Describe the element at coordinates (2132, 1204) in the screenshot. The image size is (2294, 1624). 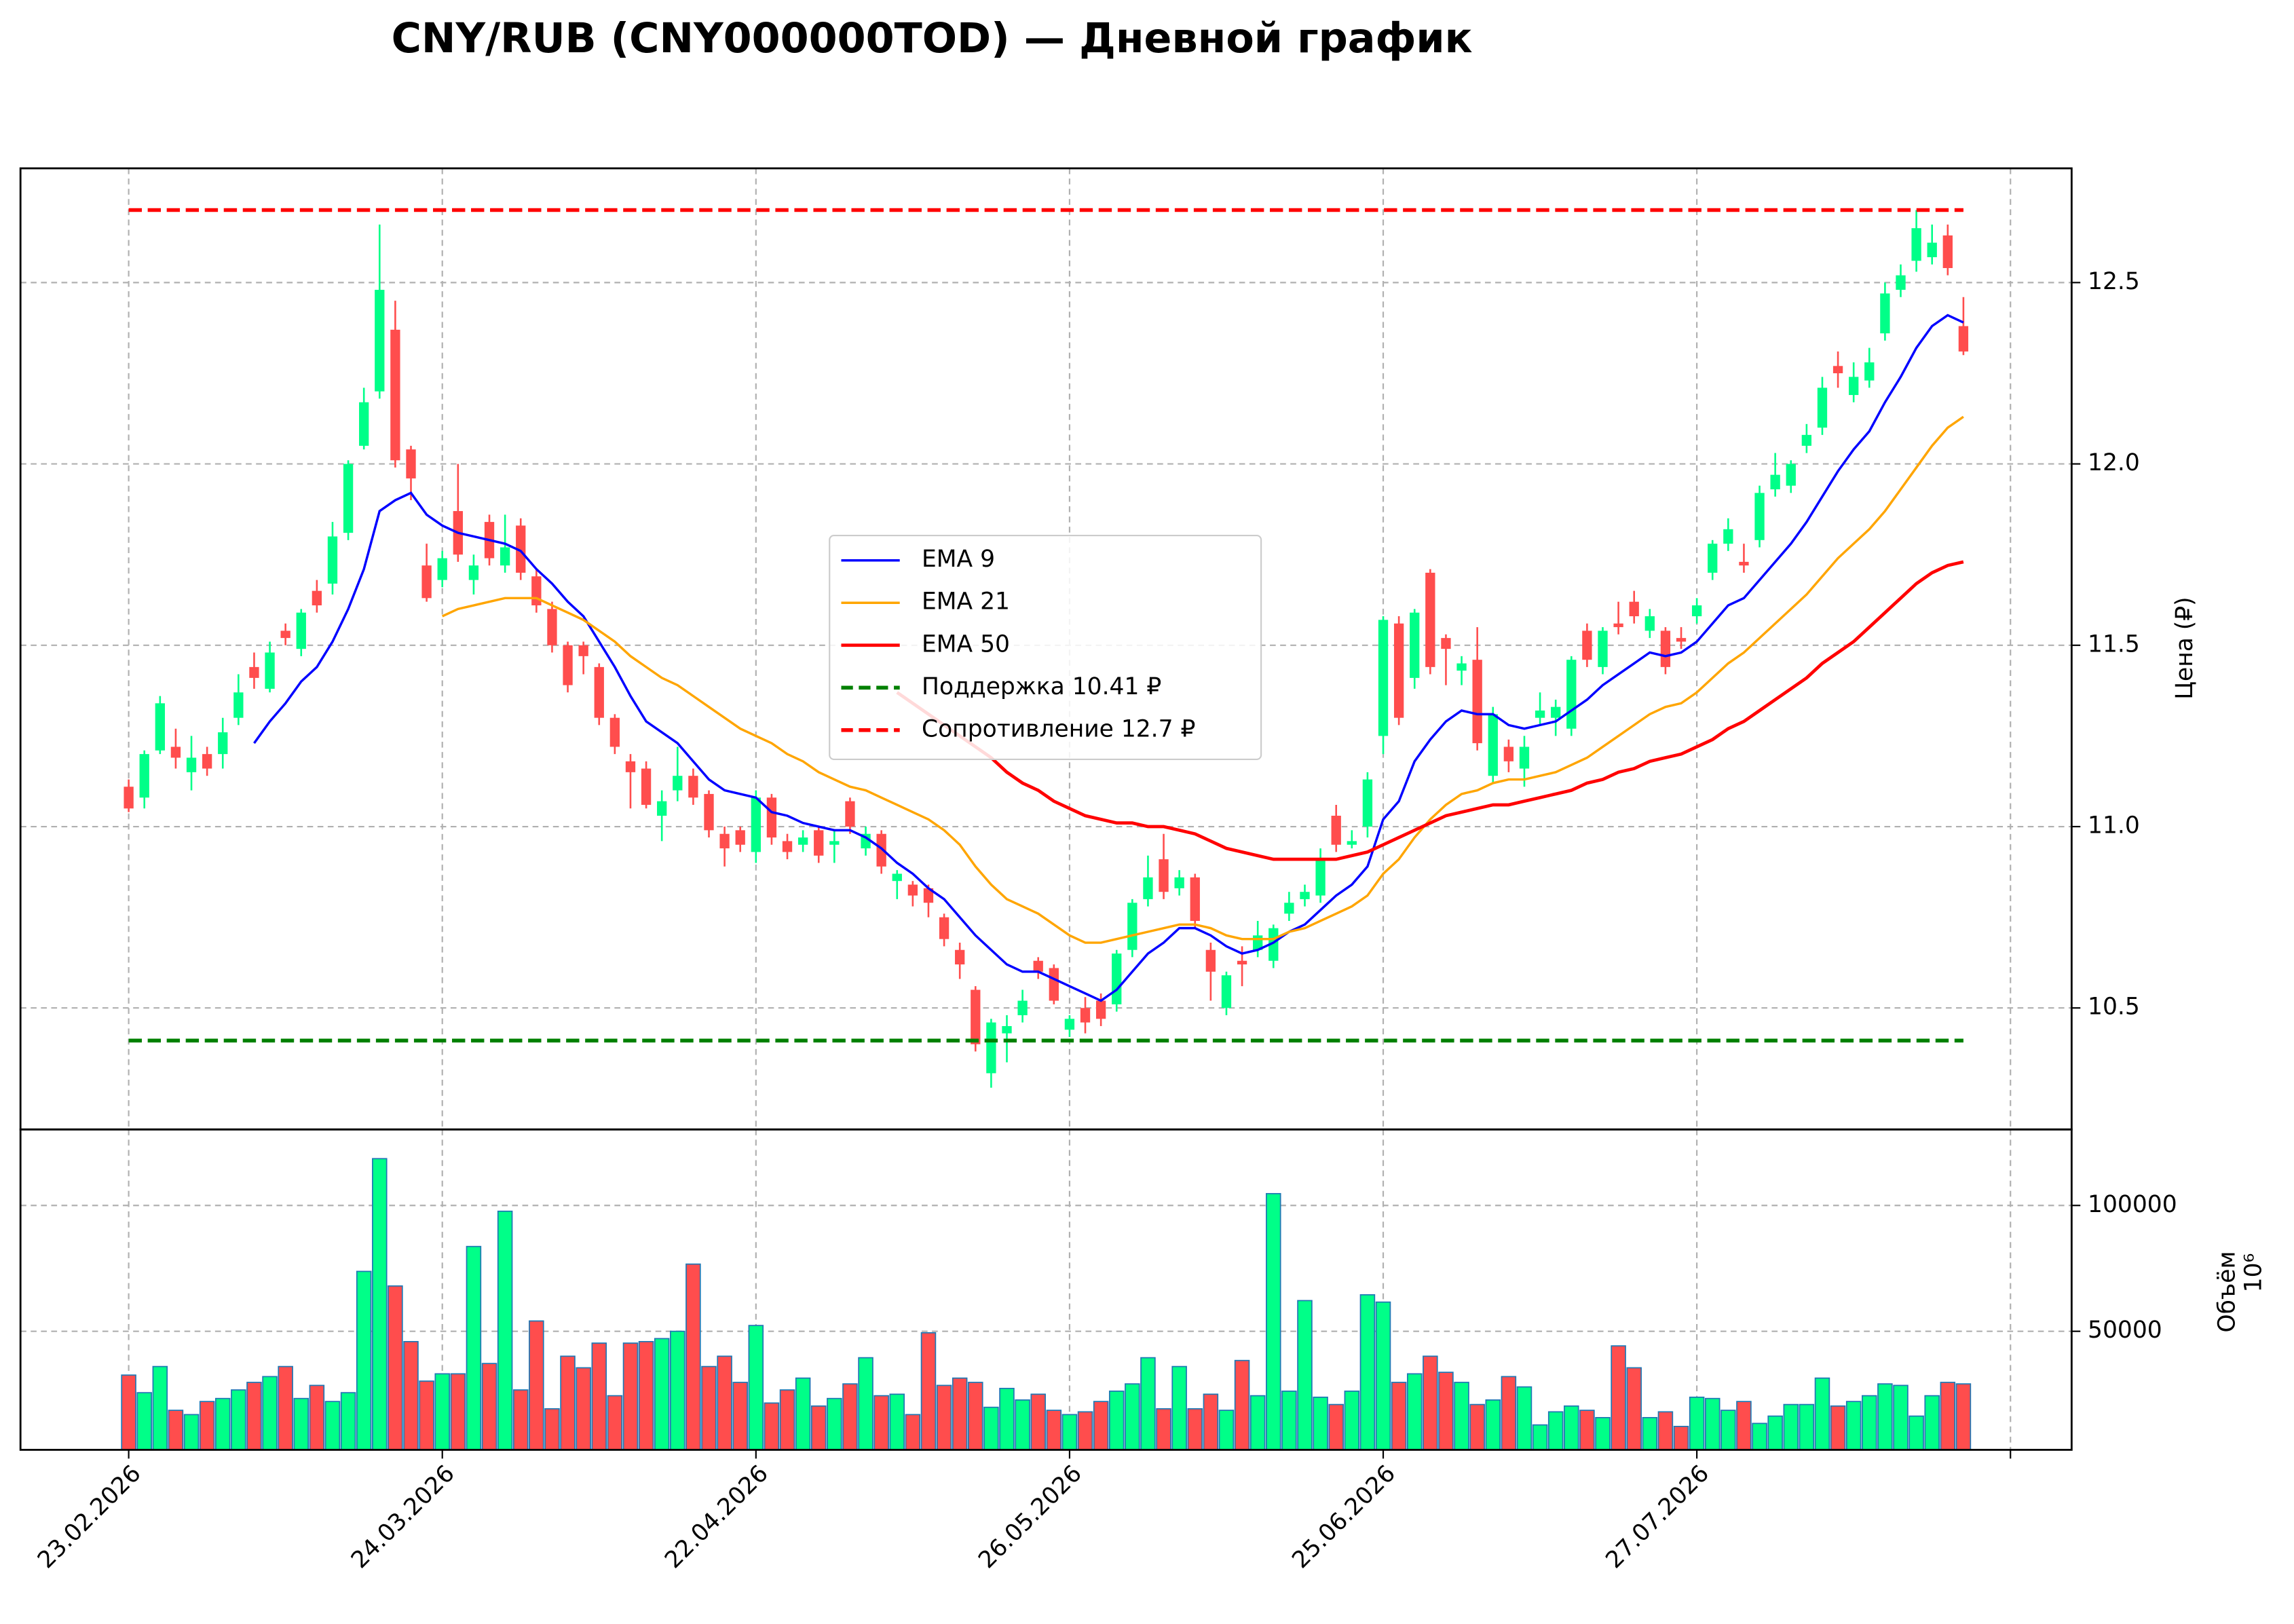
I see `y-tick-label: 100000` at that location.